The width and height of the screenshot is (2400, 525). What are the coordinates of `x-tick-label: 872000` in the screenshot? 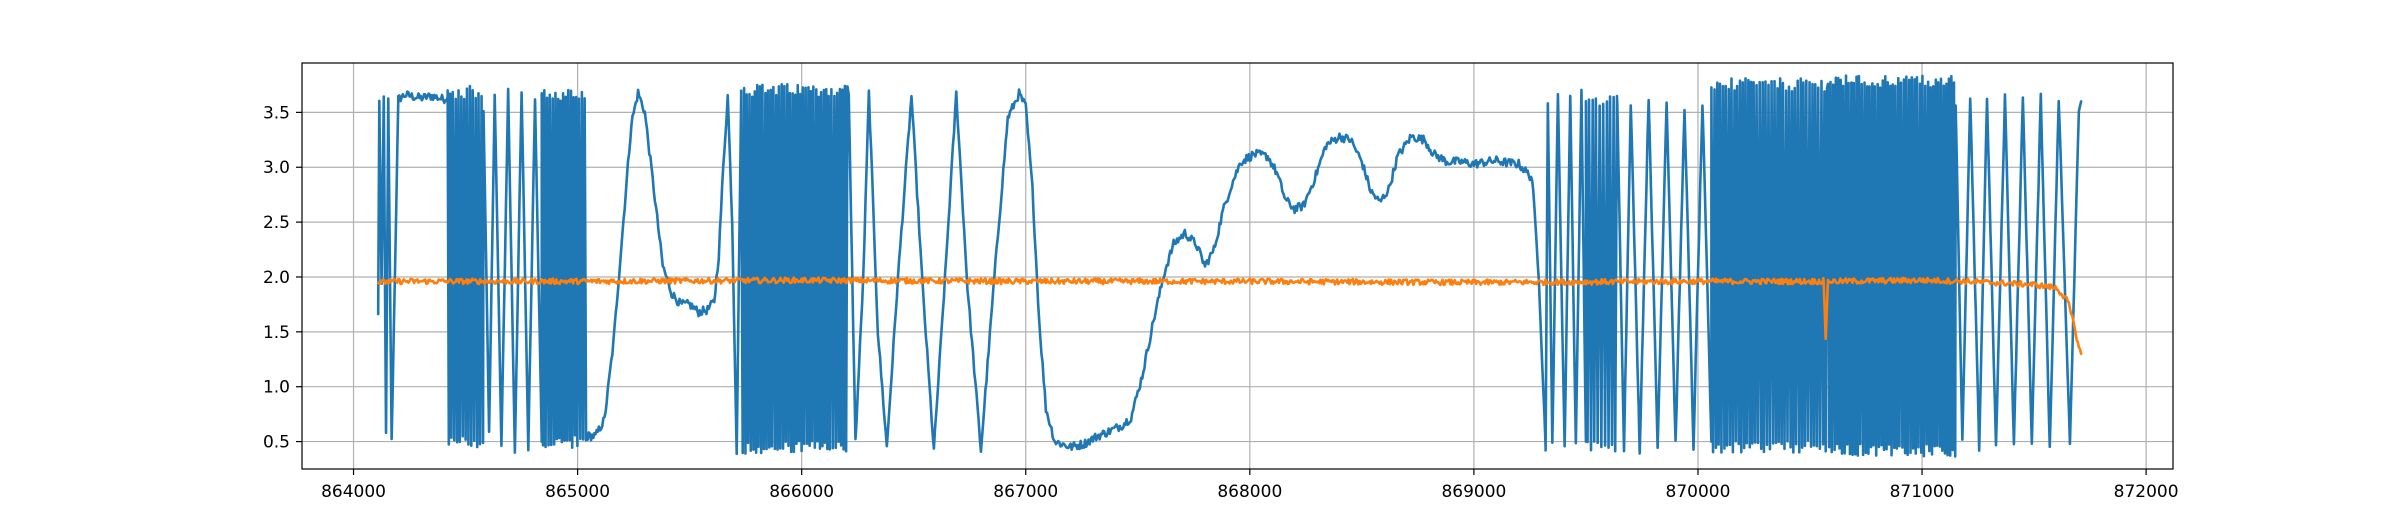 It's located at (2146, 492).